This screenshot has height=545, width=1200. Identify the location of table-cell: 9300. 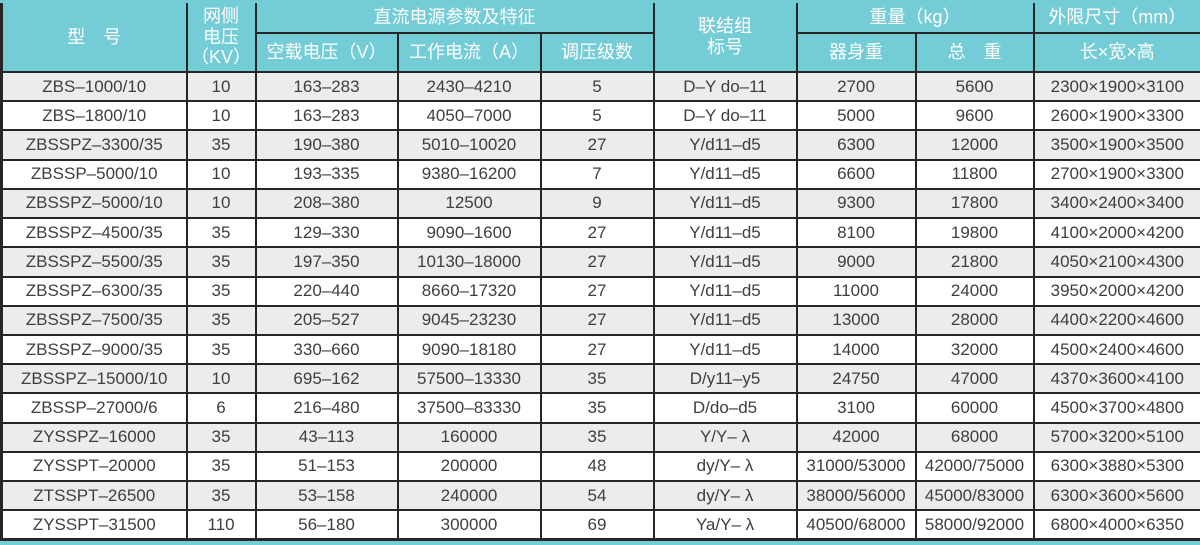
(856, 203).